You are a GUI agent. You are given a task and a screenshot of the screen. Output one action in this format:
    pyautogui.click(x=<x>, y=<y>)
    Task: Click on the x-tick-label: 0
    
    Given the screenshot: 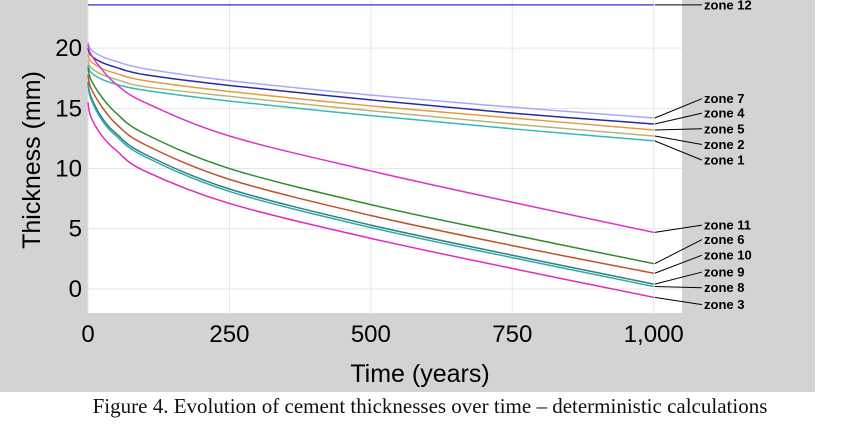 What is the action you would take?
    pyautogui.click(x=87, y=334)
    